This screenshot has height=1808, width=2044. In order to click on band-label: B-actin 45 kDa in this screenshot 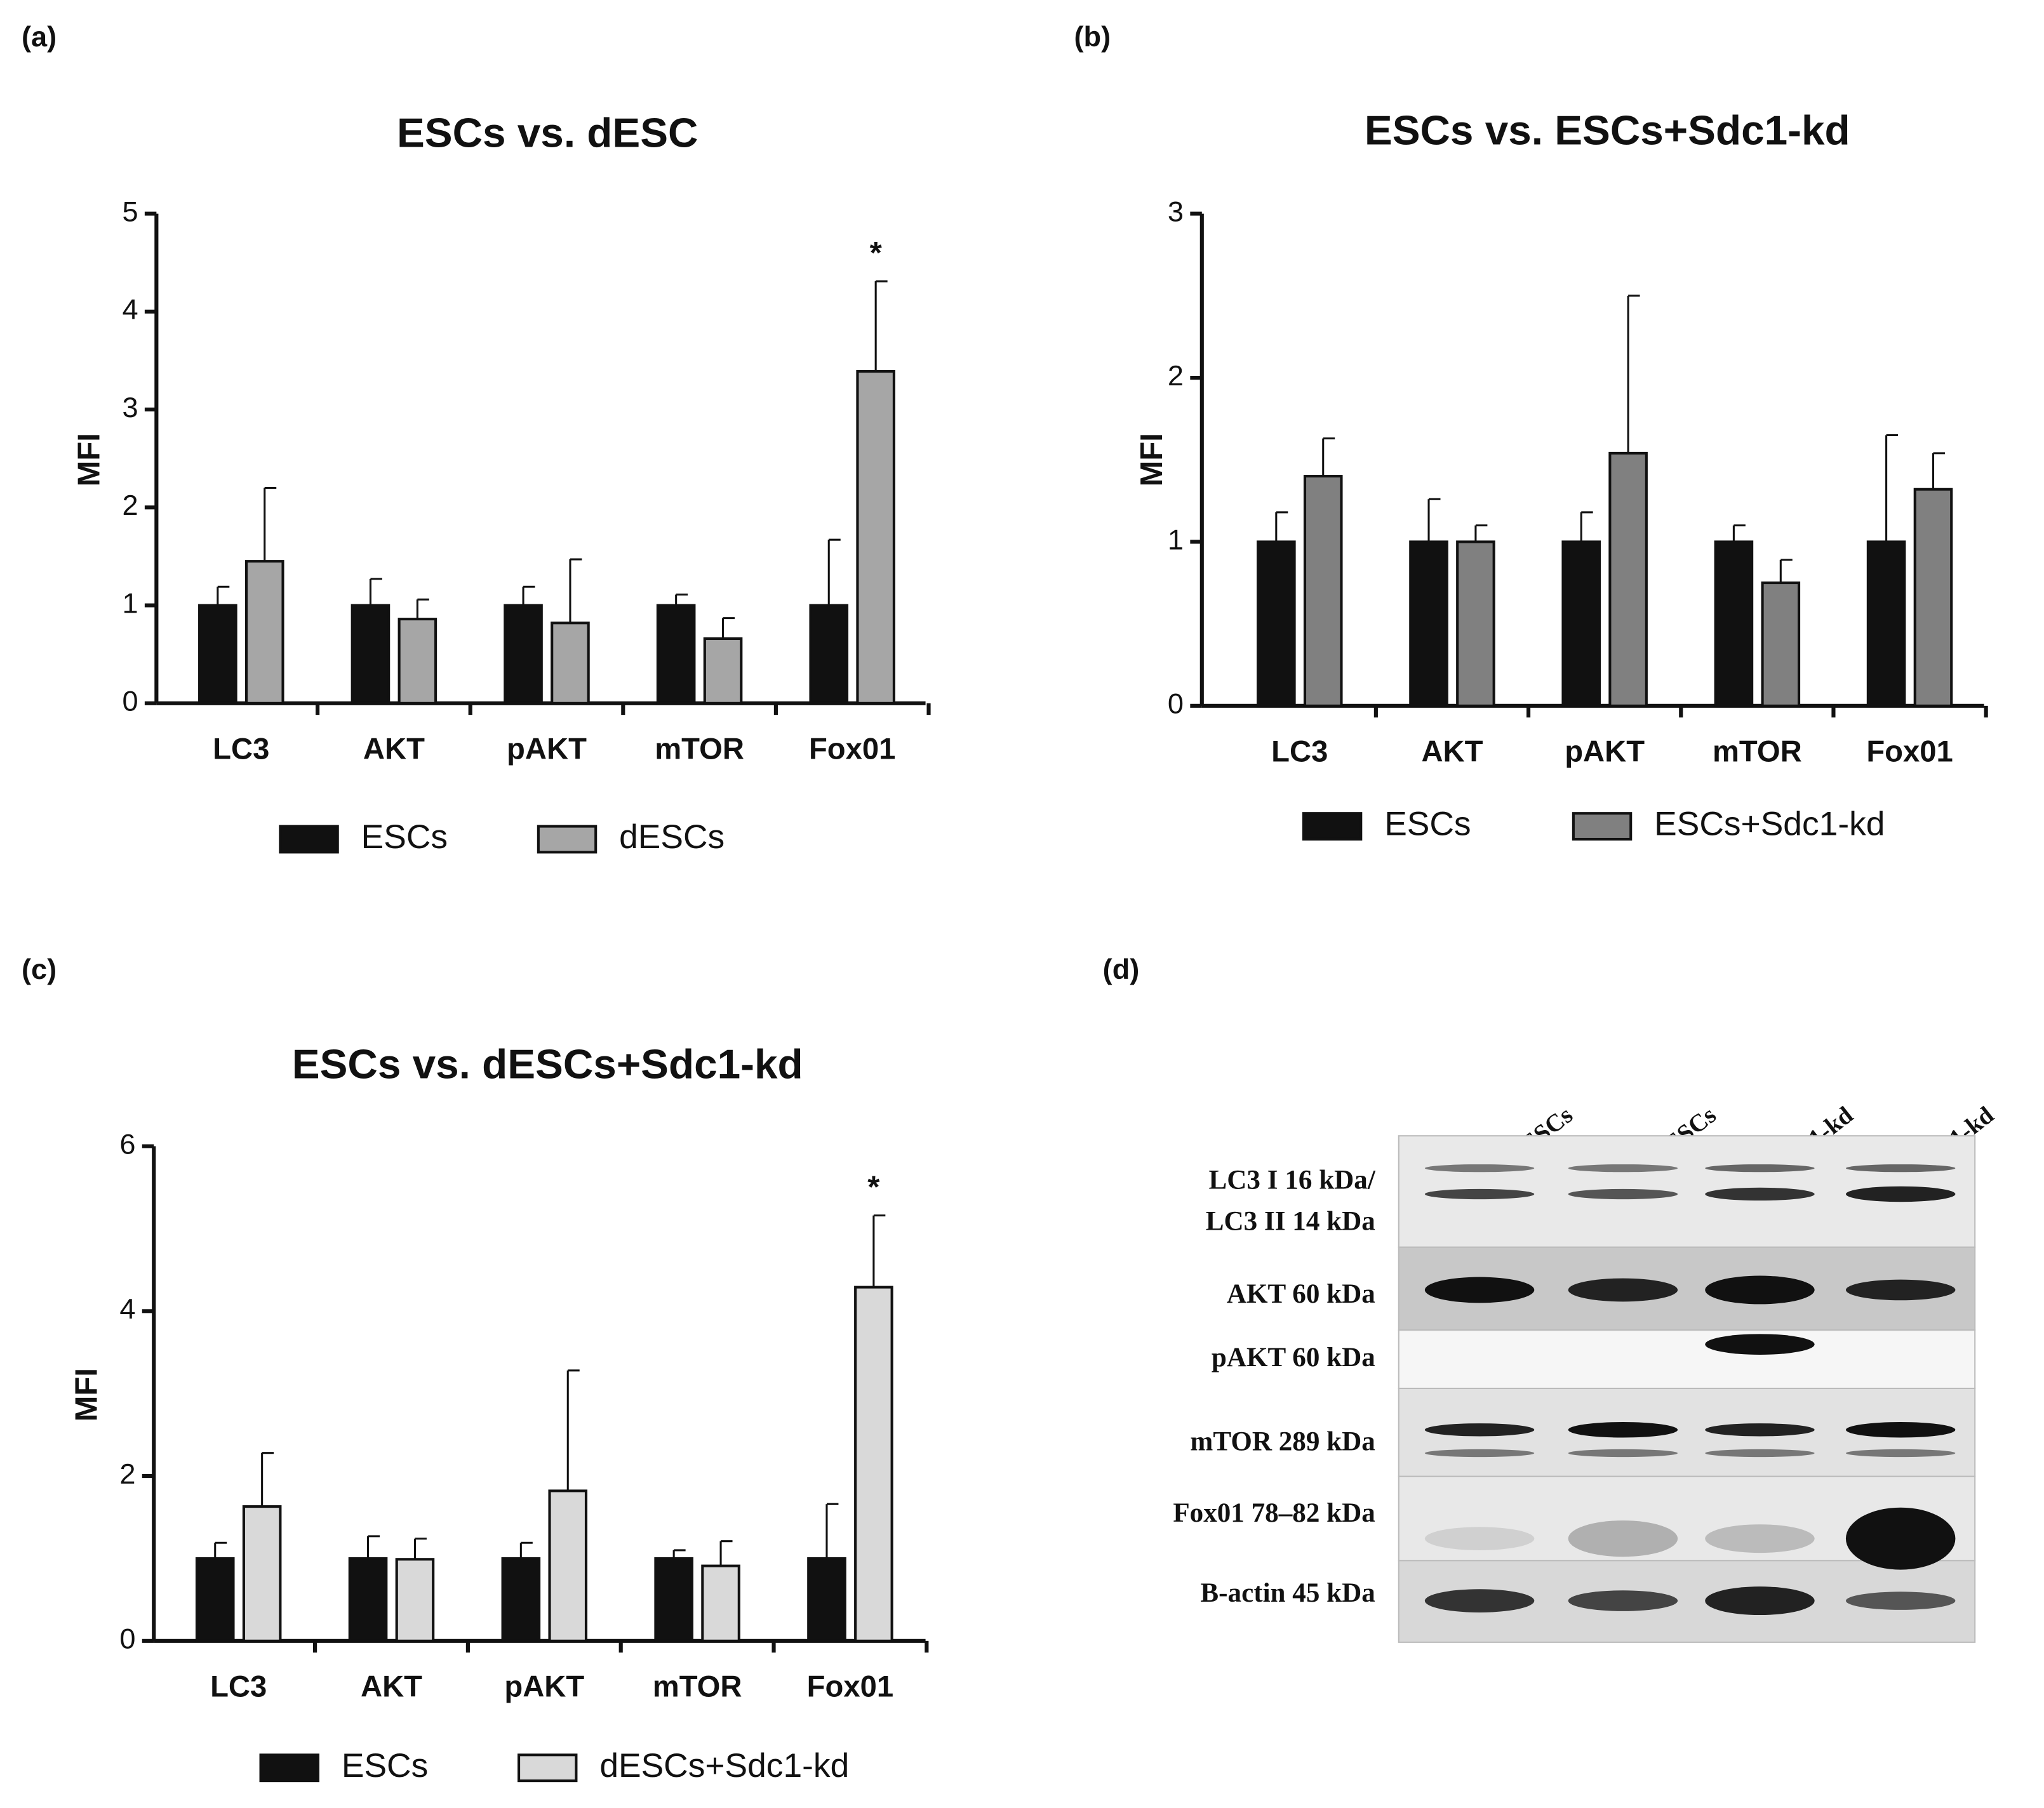, I will do `click(1287, 1593)`.